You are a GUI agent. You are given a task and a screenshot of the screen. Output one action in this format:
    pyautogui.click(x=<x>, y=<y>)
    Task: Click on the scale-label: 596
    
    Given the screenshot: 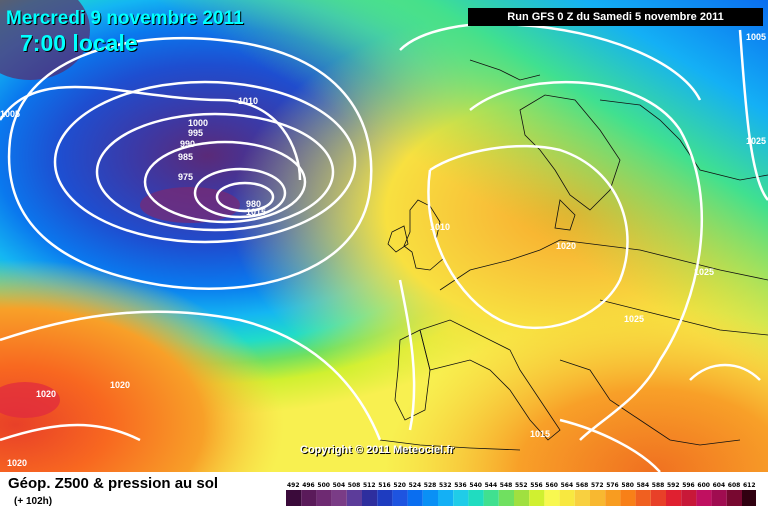 What is the action you would take?
    pyautogui.click(x=688, y=485)
    